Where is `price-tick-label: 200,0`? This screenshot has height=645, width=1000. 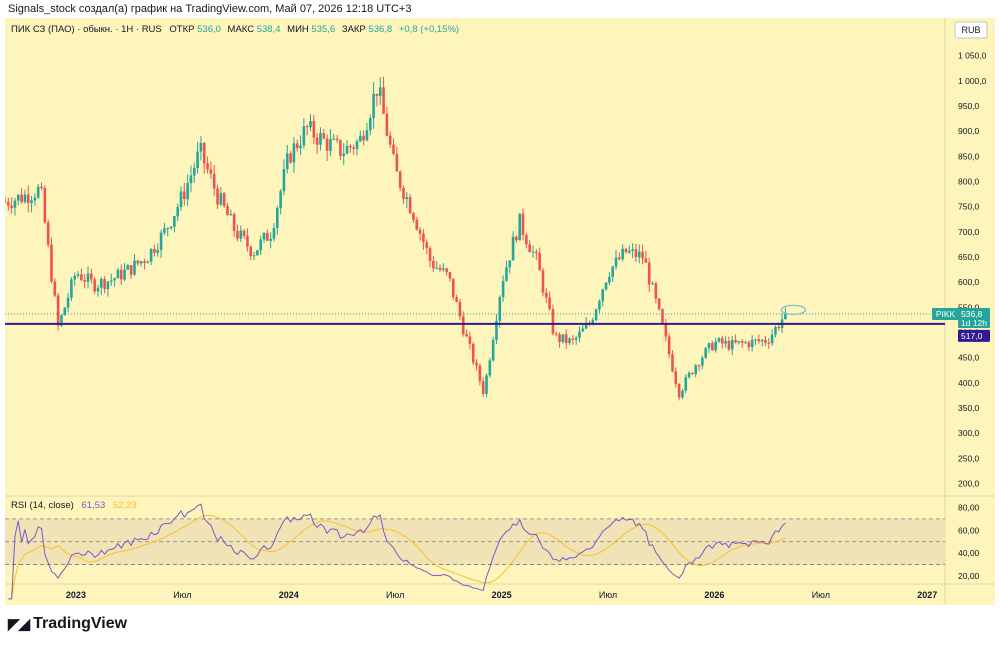
price-tick-label: 200,0 is located at coordinates (969, 483).